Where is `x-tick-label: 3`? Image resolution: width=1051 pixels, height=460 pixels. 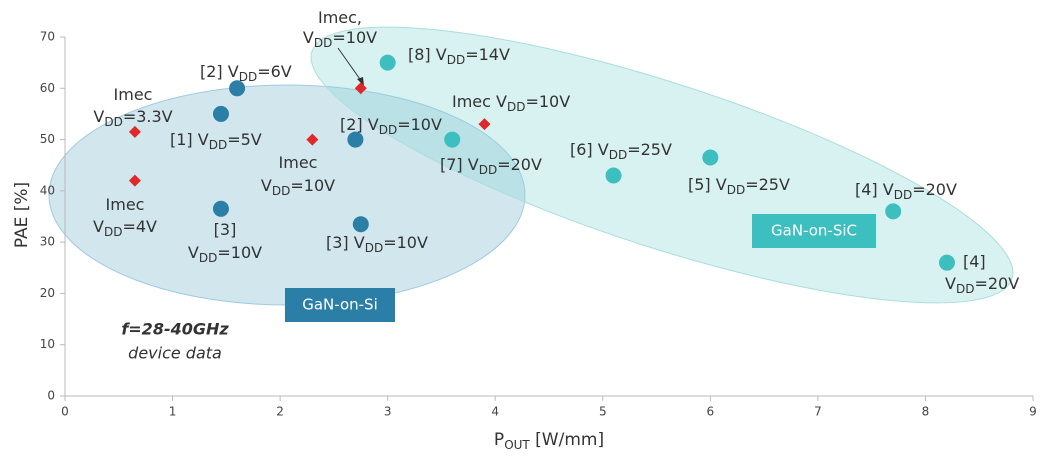
x-tick-label: 3 is located at coordinates (388, 412).